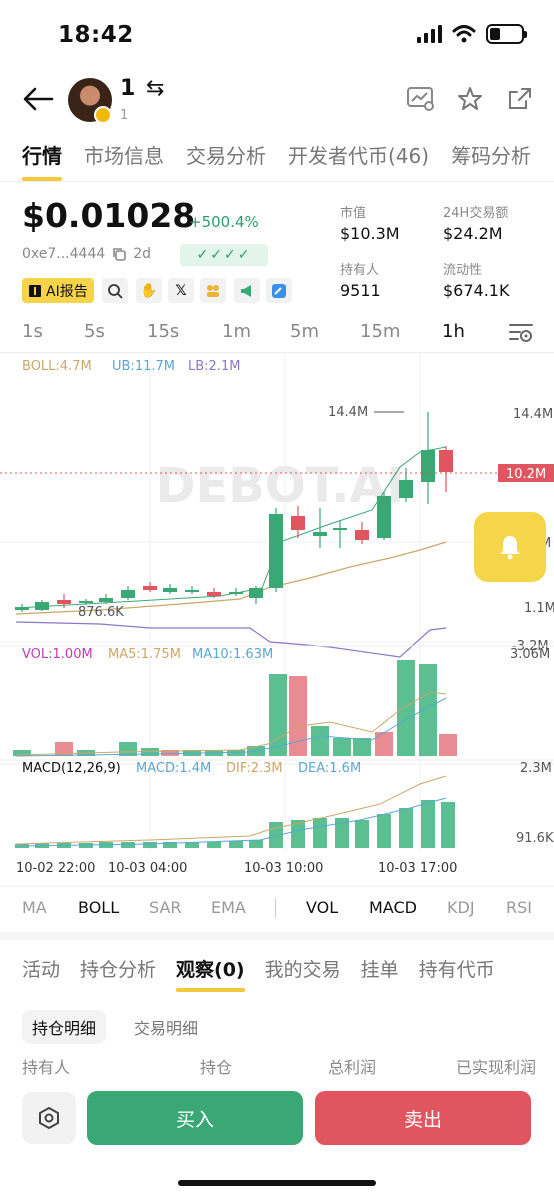  Describe the element at coordinates (275, 908) in the screenshot. I see `indicator-divider` at that location.